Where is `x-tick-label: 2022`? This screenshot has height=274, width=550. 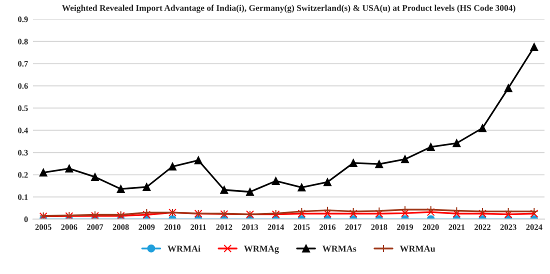 x-tick-label: 2022 is located at coordinates (482, 227).